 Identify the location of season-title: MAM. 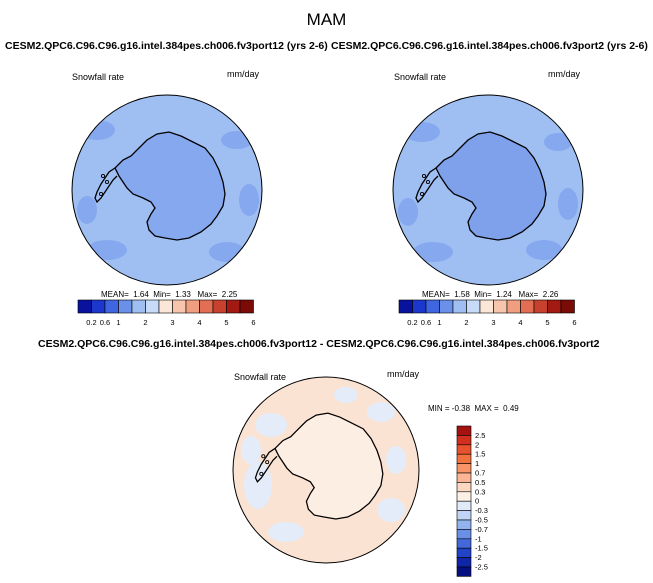
(326, 19).